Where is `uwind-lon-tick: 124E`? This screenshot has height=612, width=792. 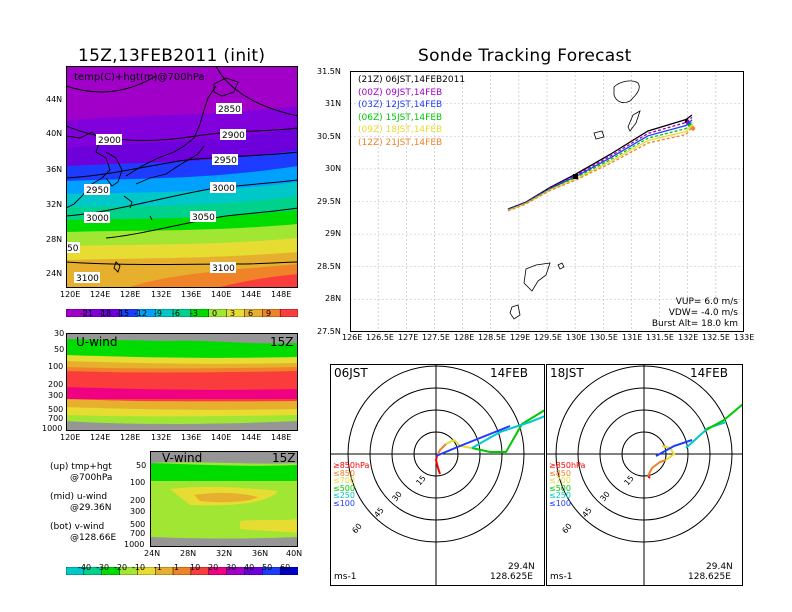
uwind-lon-tick: 124E is located at coordinates (100, 437).